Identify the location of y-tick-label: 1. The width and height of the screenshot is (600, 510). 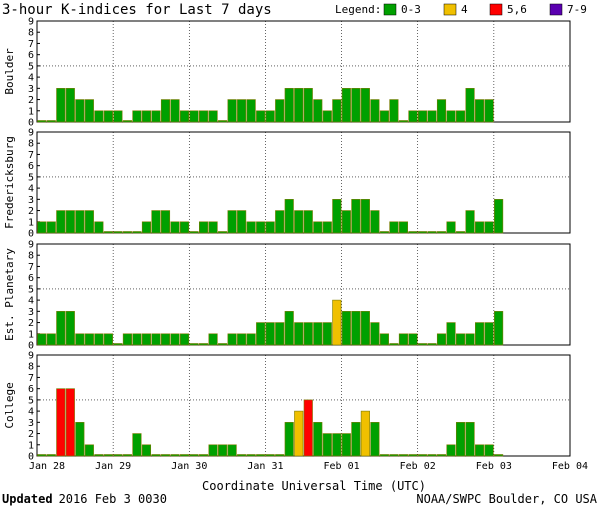
(31, 334).